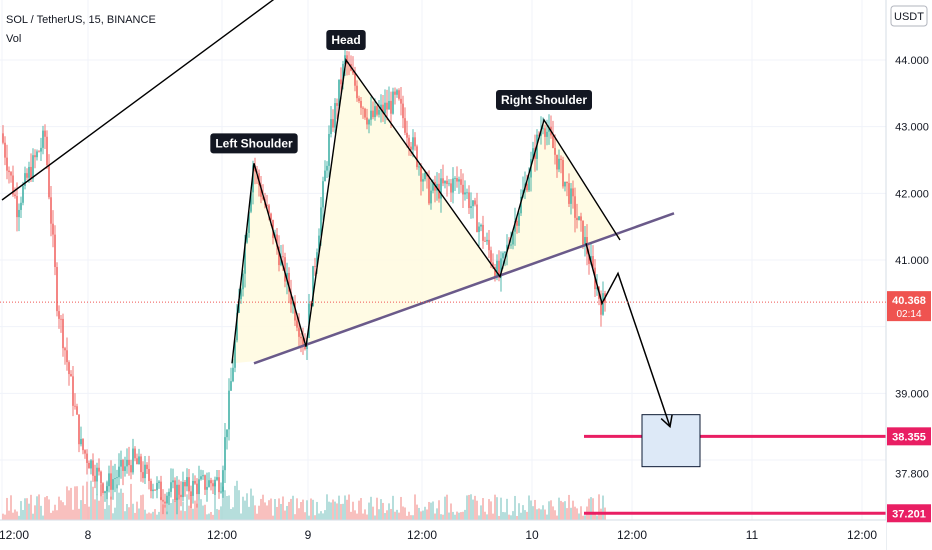 The height and width of the screenshot is (550, 932). Describe the element at coordinates (912, 128) in the screenshot. I see `price-tick-label: 43.000` at that location.